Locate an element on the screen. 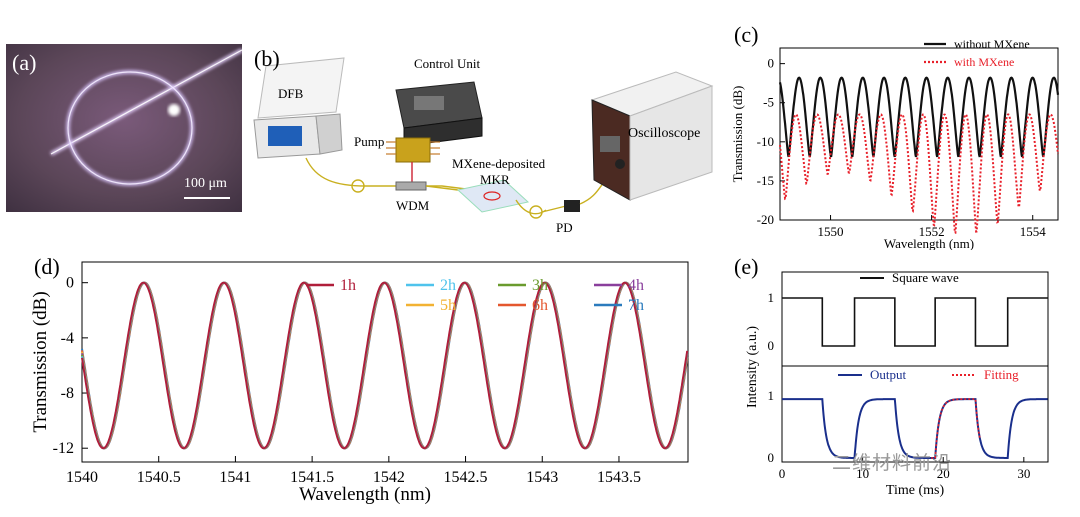 This screenshot has height=517, width=1080. x-tick-label: 1541.5 is located at coordinates (312, 477).